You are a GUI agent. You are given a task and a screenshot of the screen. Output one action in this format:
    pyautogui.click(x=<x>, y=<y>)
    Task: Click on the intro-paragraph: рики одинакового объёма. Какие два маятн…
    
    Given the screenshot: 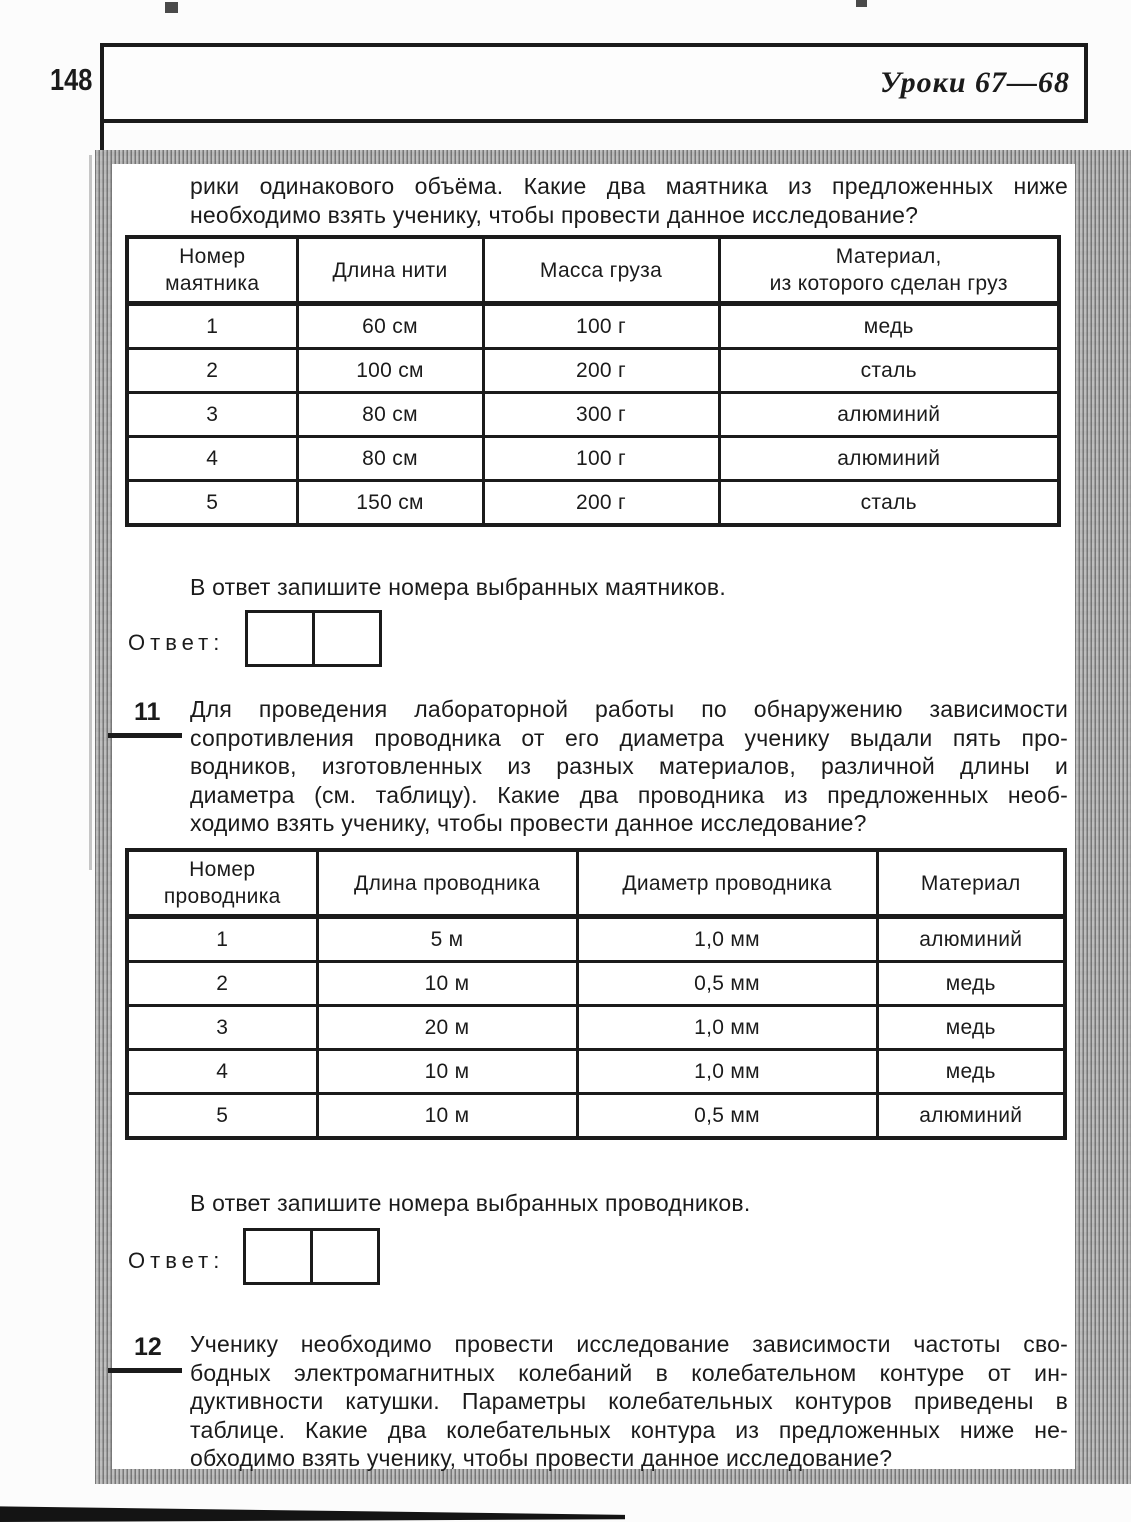 What is the action you would take?
    pyautogui.click(x=629, y=200)
    